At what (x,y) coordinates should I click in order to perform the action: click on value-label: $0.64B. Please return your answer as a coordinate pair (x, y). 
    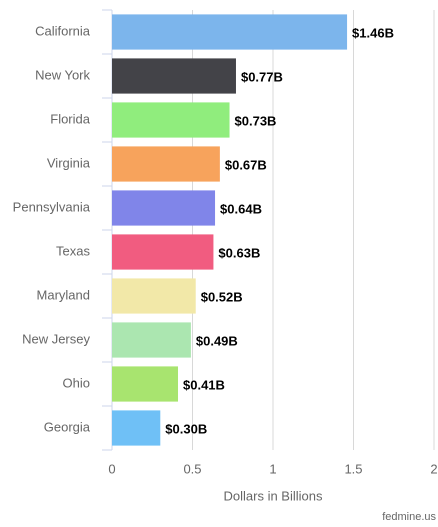
    Looking at the image, I should click on (241, 208).